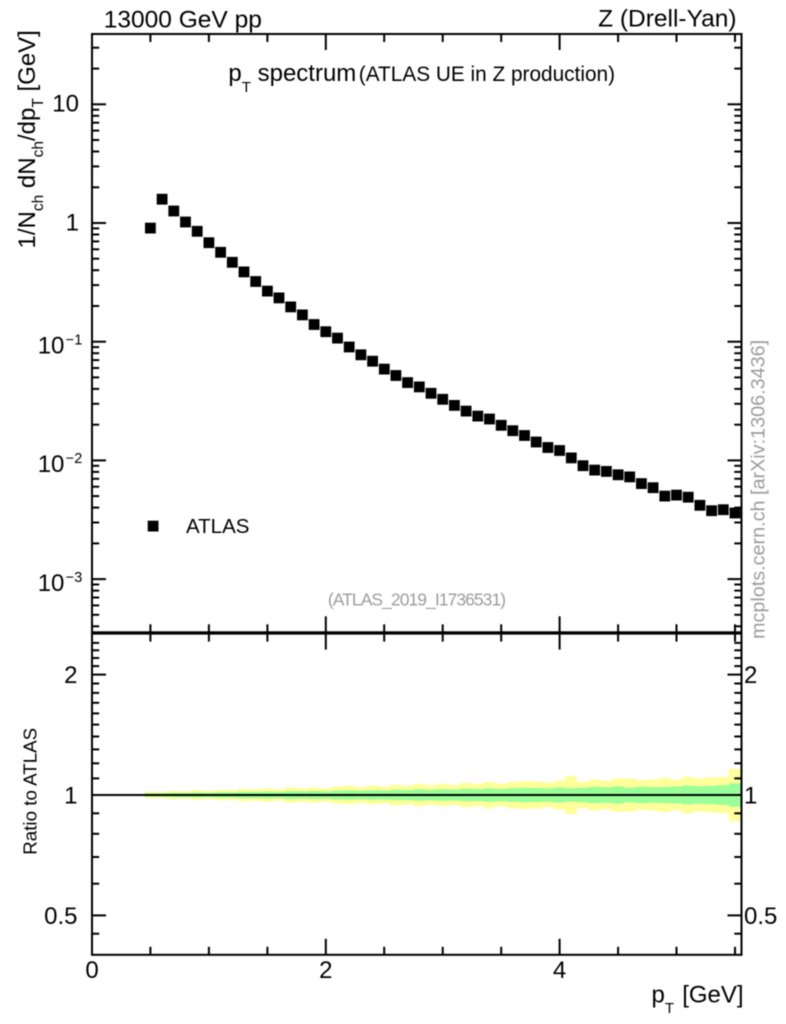 This screenshot has width=786, height=1024. I want to click on svg-text: −2, so click(74, 459).